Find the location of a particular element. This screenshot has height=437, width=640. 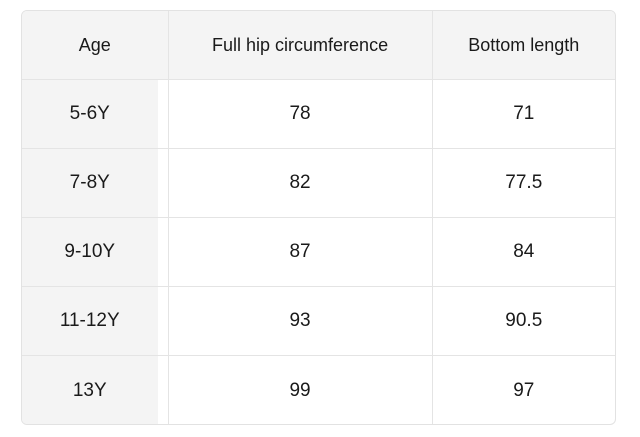

table-row: 5-6Y 78 71 is located at coordinates (318, 114).